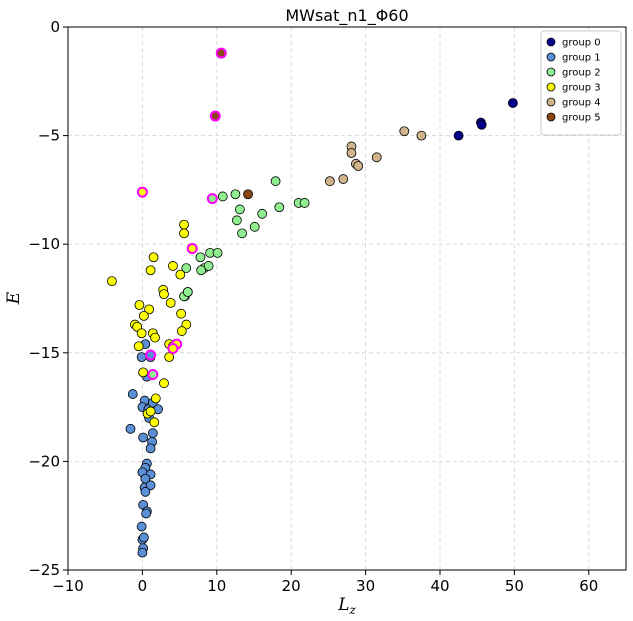 The width and height of the screenshot is (633, 621). What do you see at coordinates (346, 606) in the screenshot?
I see `x-axis-label: Lz` at bounding box center [346, 606].